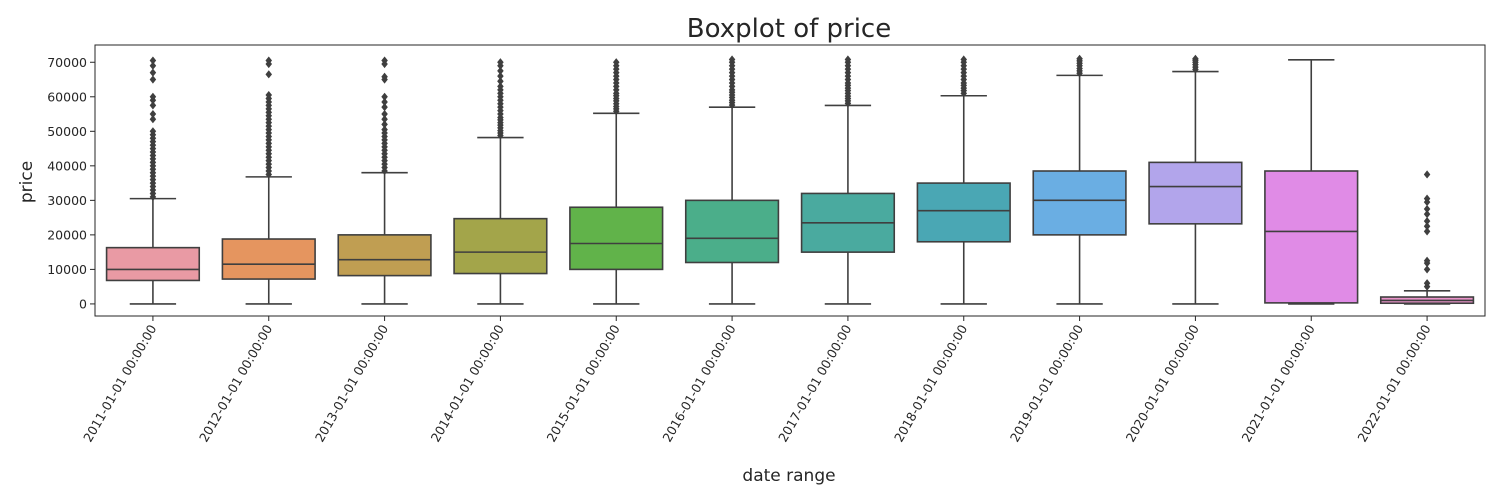  I want to click on y-tick-label: 0, so click(83, 303).